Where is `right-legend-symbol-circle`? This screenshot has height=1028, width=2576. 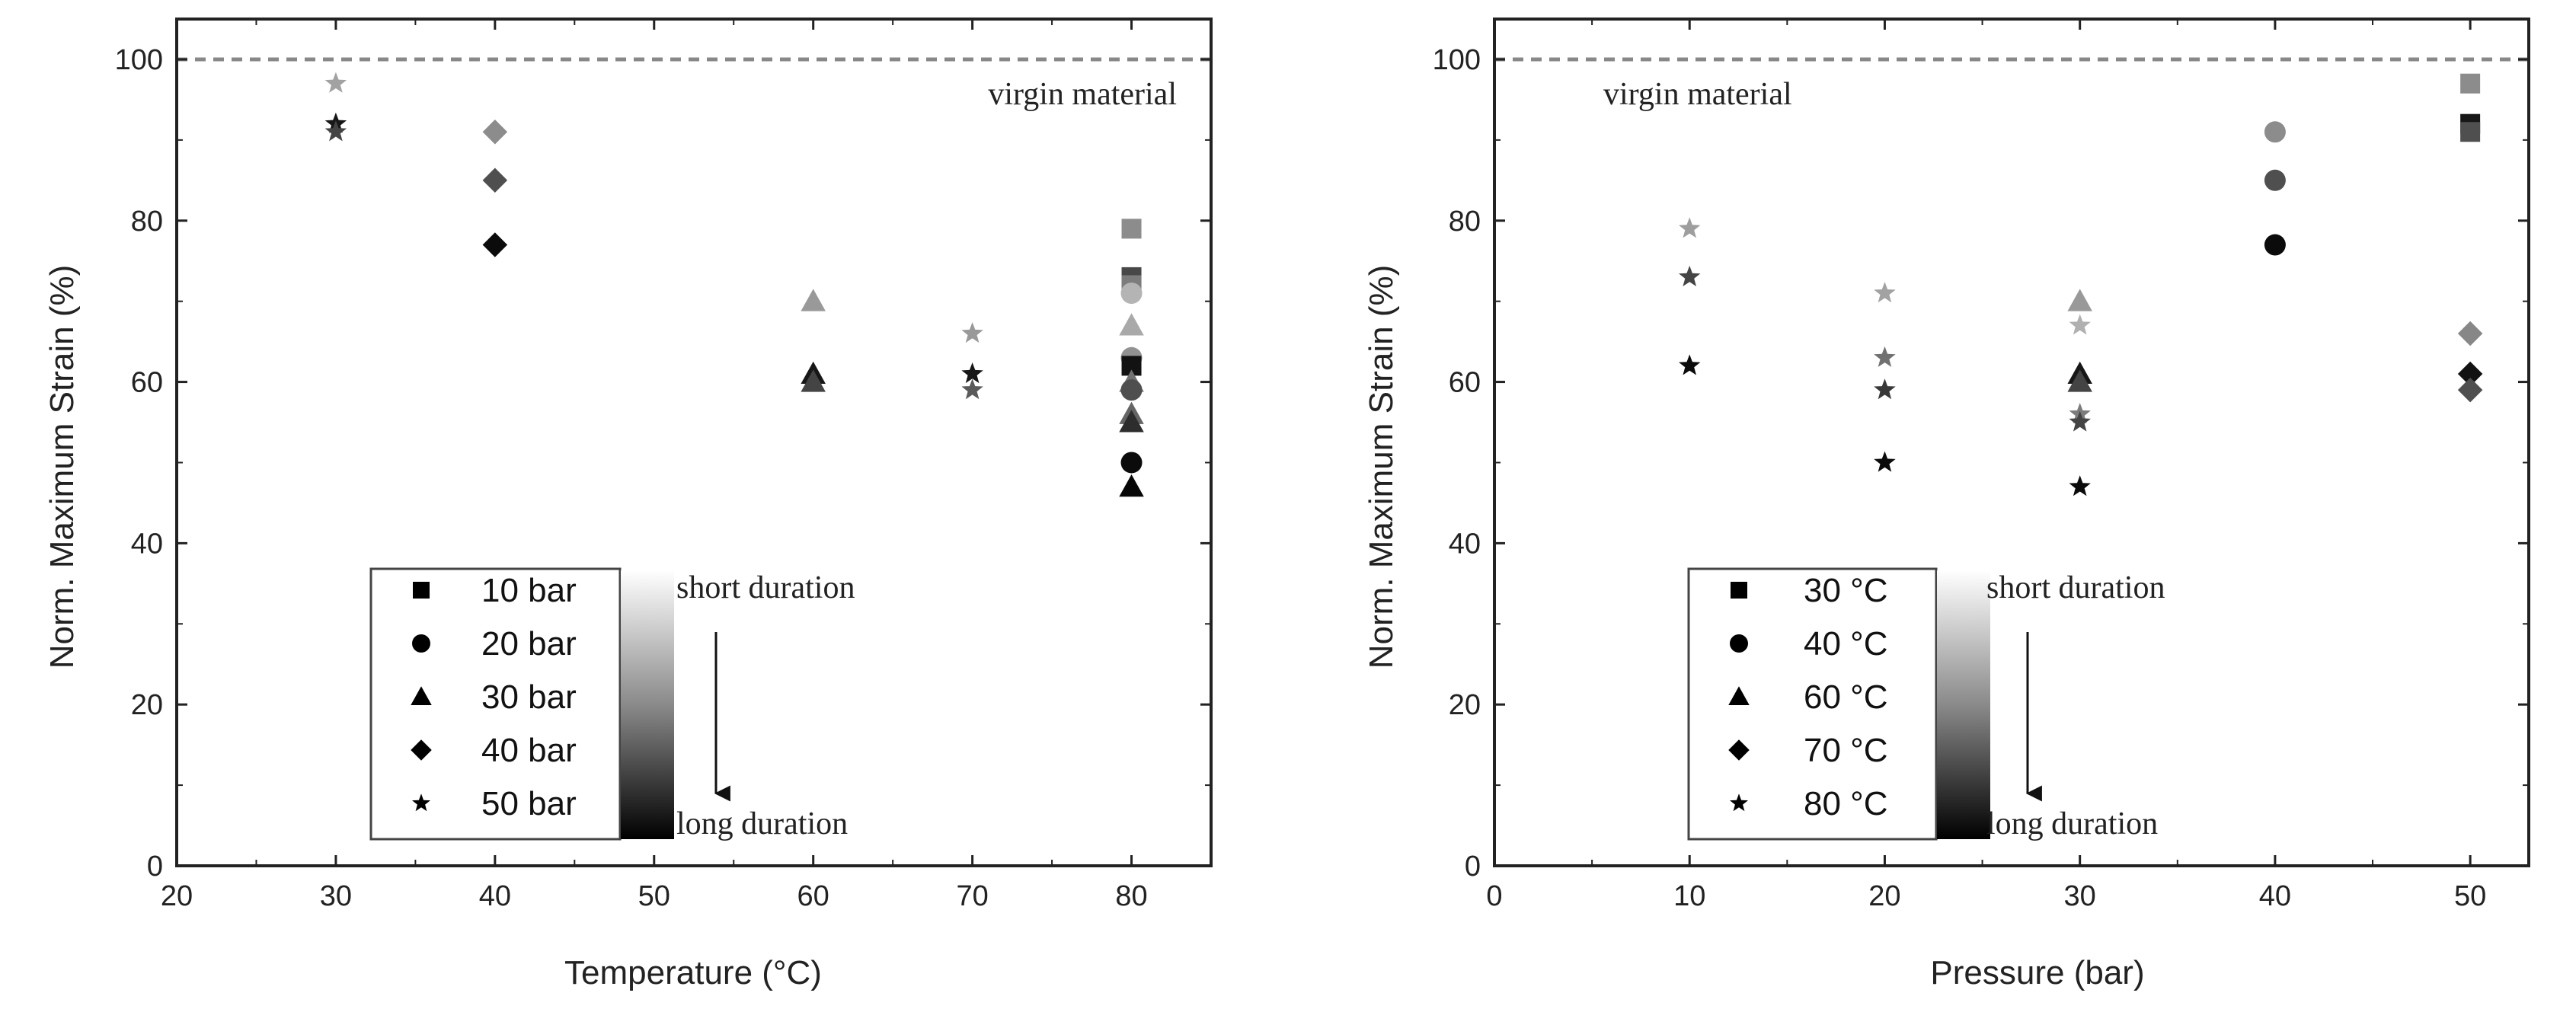 right-legend-symbol-circle is located at coordinates (1739, 643).